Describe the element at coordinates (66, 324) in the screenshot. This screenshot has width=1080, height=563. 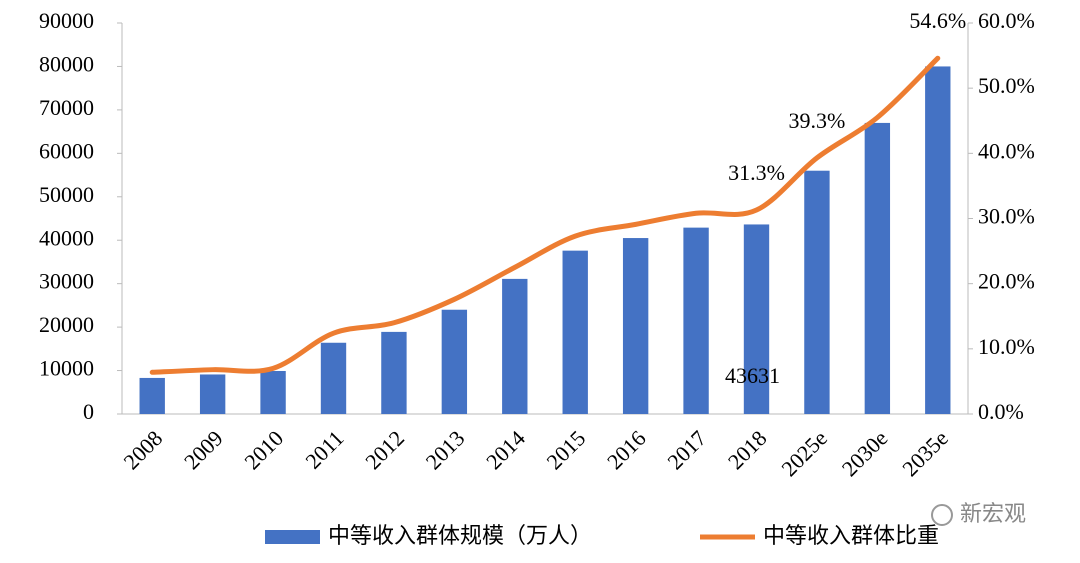
I see `y-tick-label: 20000` at that location.